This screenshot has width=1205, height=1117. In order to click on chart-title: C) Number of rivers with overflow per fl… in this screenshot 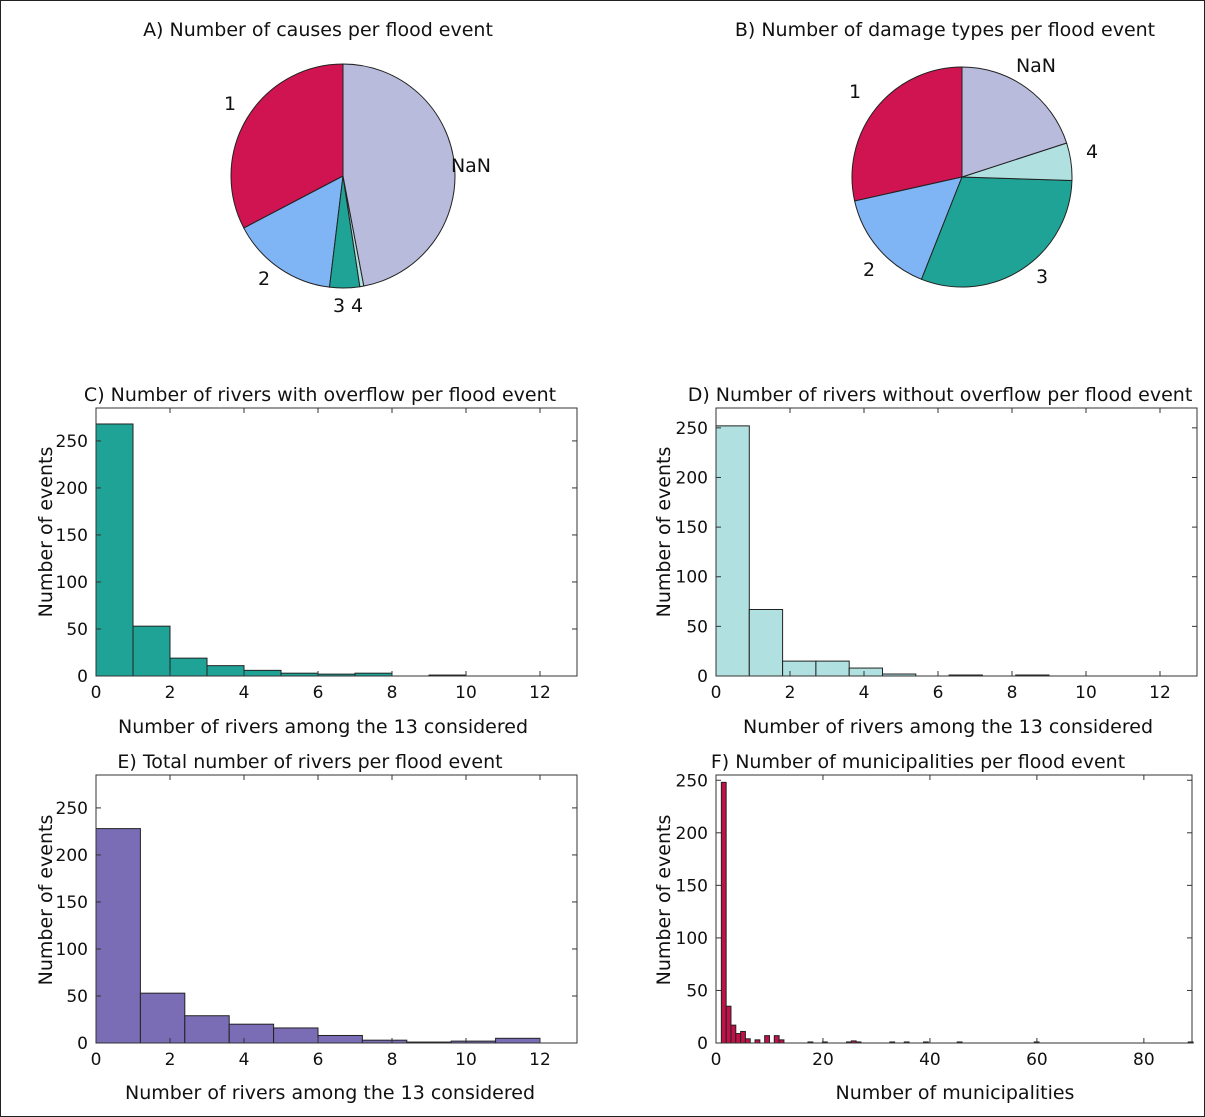, I will do `click(320, 395)`.